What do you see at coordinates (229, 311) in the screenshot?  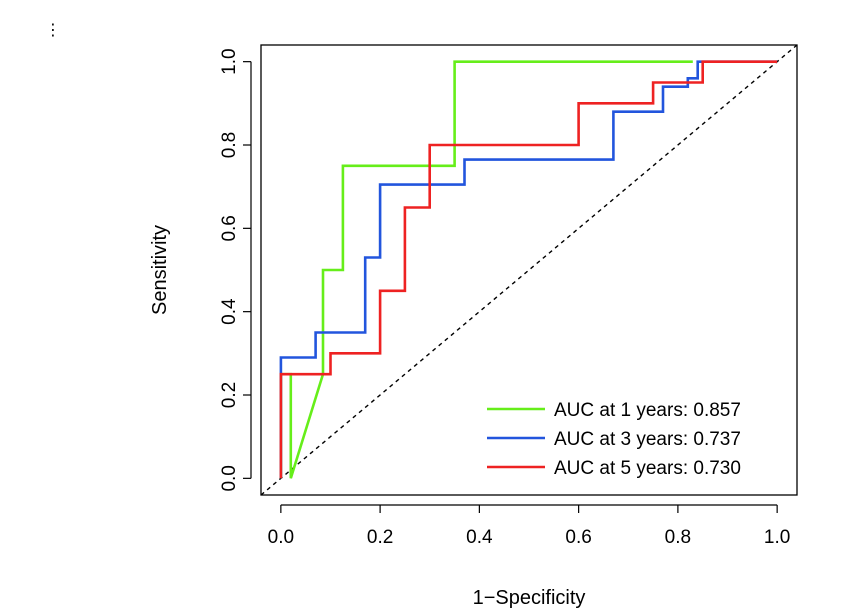 I see `y-tick-label: 0.4` at bounding box center [229, 311].